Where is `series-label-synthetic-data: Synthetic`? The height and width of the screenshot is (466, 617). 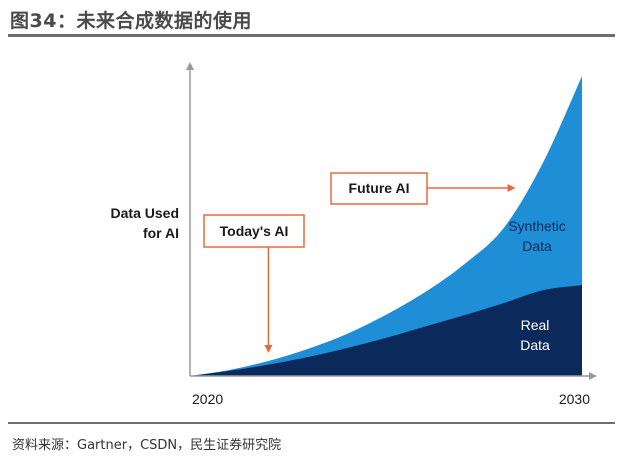 series-label-synthetic-data: Synthetic is located at coordinates (537, 226).